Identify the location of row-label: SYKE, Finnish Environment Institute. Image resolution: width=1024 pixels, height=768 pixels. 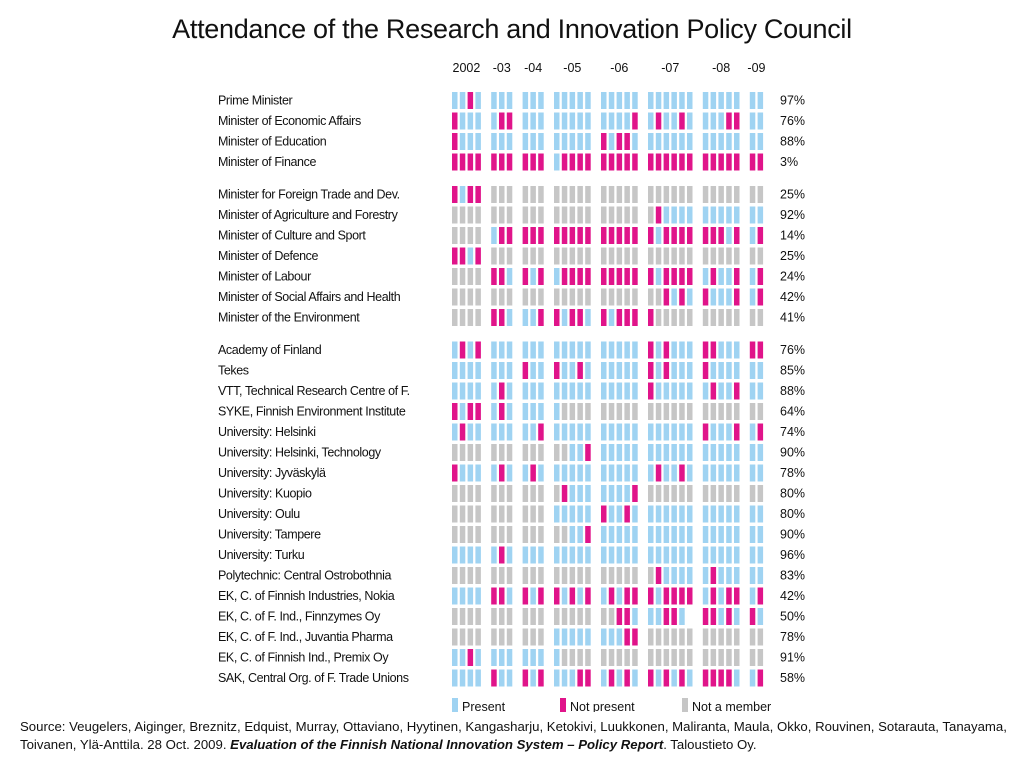
(312, 412).